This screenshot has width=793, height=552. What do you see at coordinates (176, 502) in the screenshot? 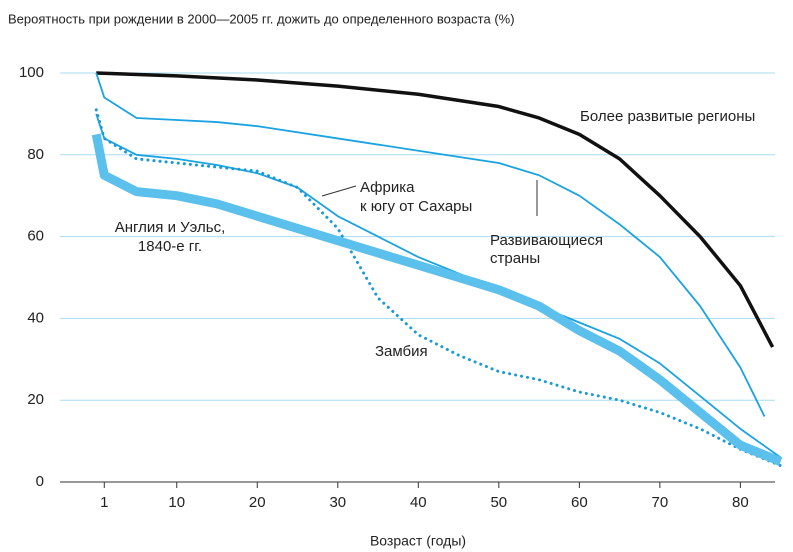
I see `x-tick-label: 10` at bounding box center [176, 502].